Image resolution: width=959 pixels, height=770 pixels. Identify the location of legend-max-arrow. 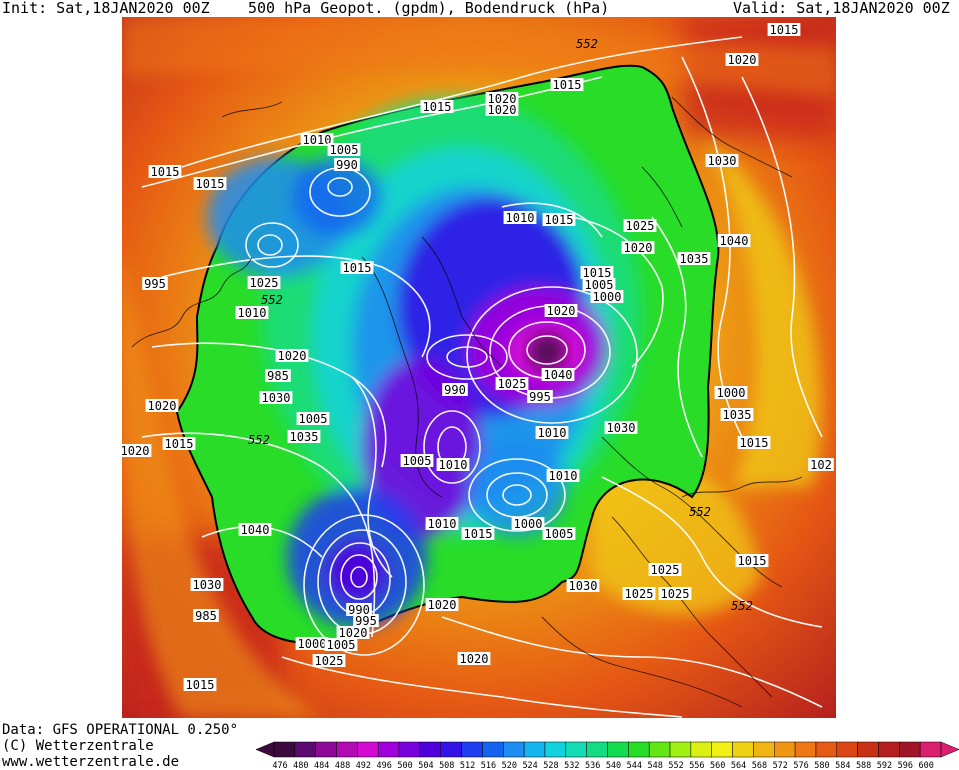
(949, 749).